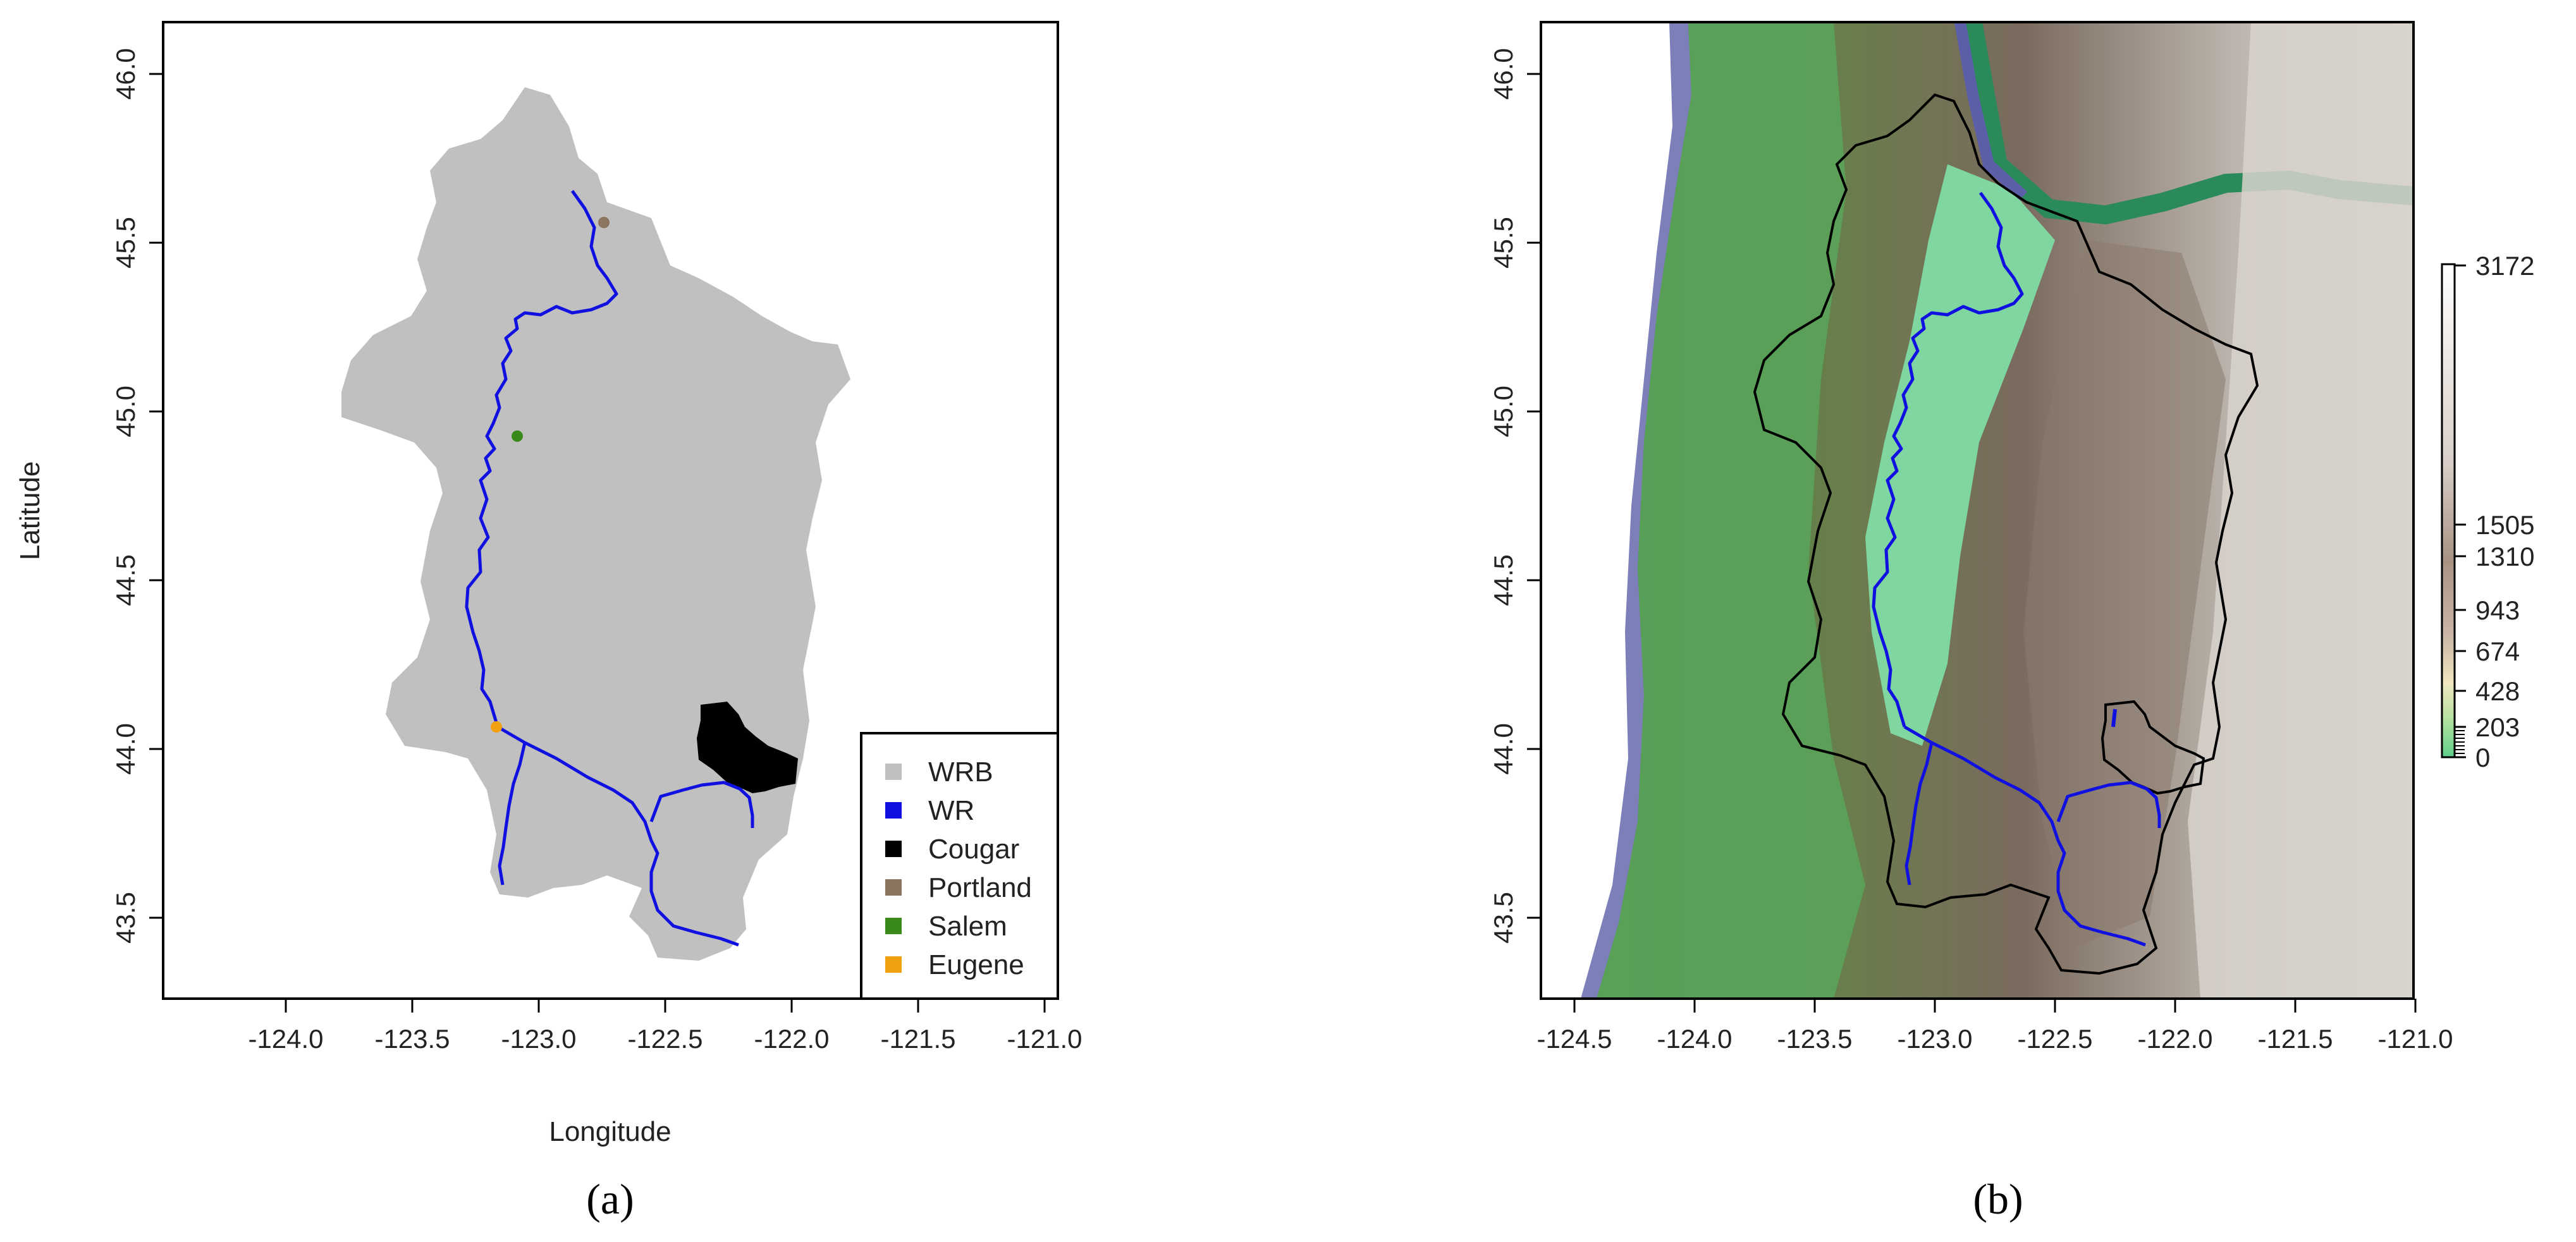 The image size is (2576, 1242). Describe the element at coordinates (541, 459) in the screenshot. I see `wr-river-line` at that location.